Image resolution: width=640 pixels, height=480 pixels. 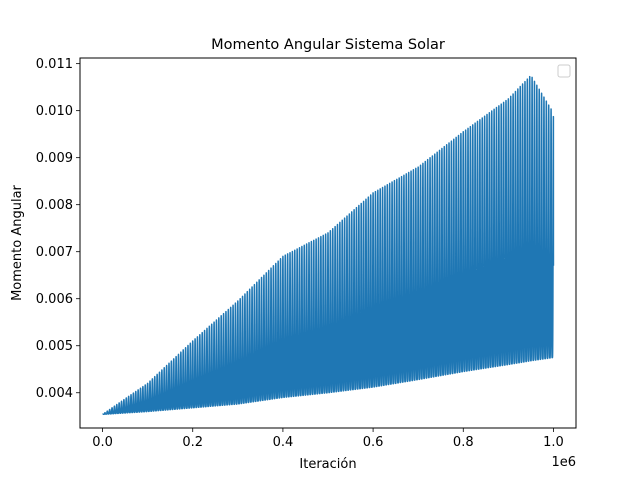 What do you see at coordinates (563, 462) in the screenshot?
I see `x-axis-offset-label: 1e6` at bounding box center [563, 462].